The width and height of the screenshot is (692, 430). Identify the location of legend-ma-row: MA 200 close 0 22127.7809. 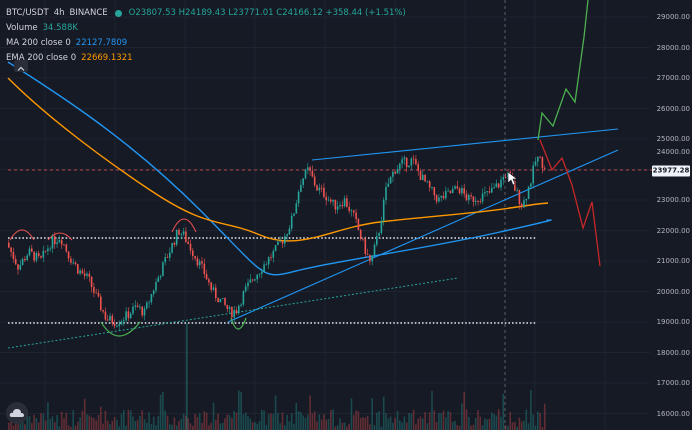
(206, 43).